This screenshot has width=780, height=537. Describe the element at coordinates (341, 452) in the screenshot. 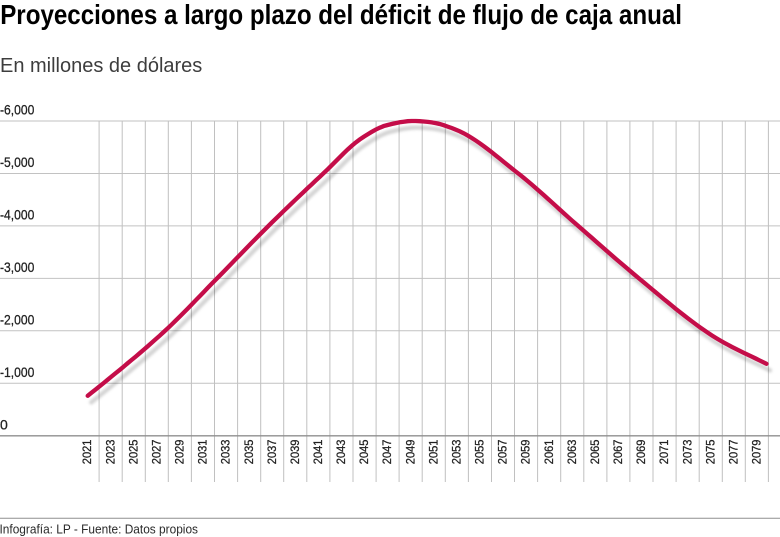

I see `svg-text: 2043` at that location.